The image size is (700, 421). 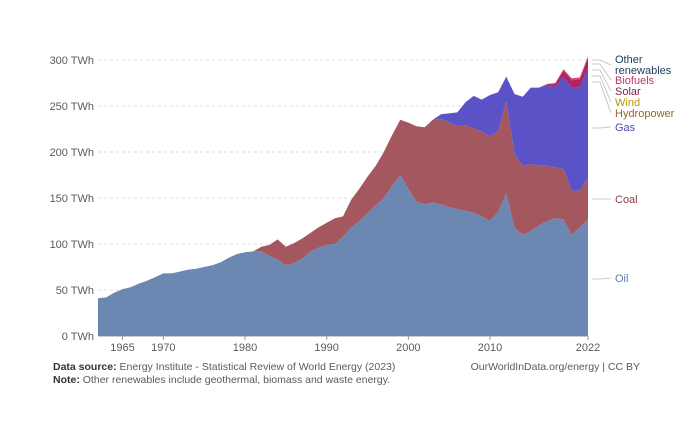 I want to click on y-tick-label: 250 TWh, so click(x=72, y=107).